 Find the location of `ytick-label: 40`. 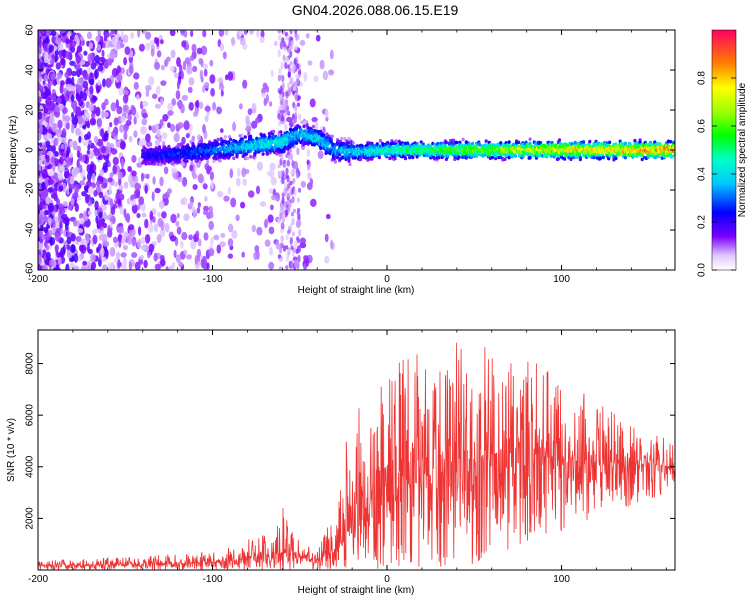

ytick-label: 40 is located at coordinates (30, 70).